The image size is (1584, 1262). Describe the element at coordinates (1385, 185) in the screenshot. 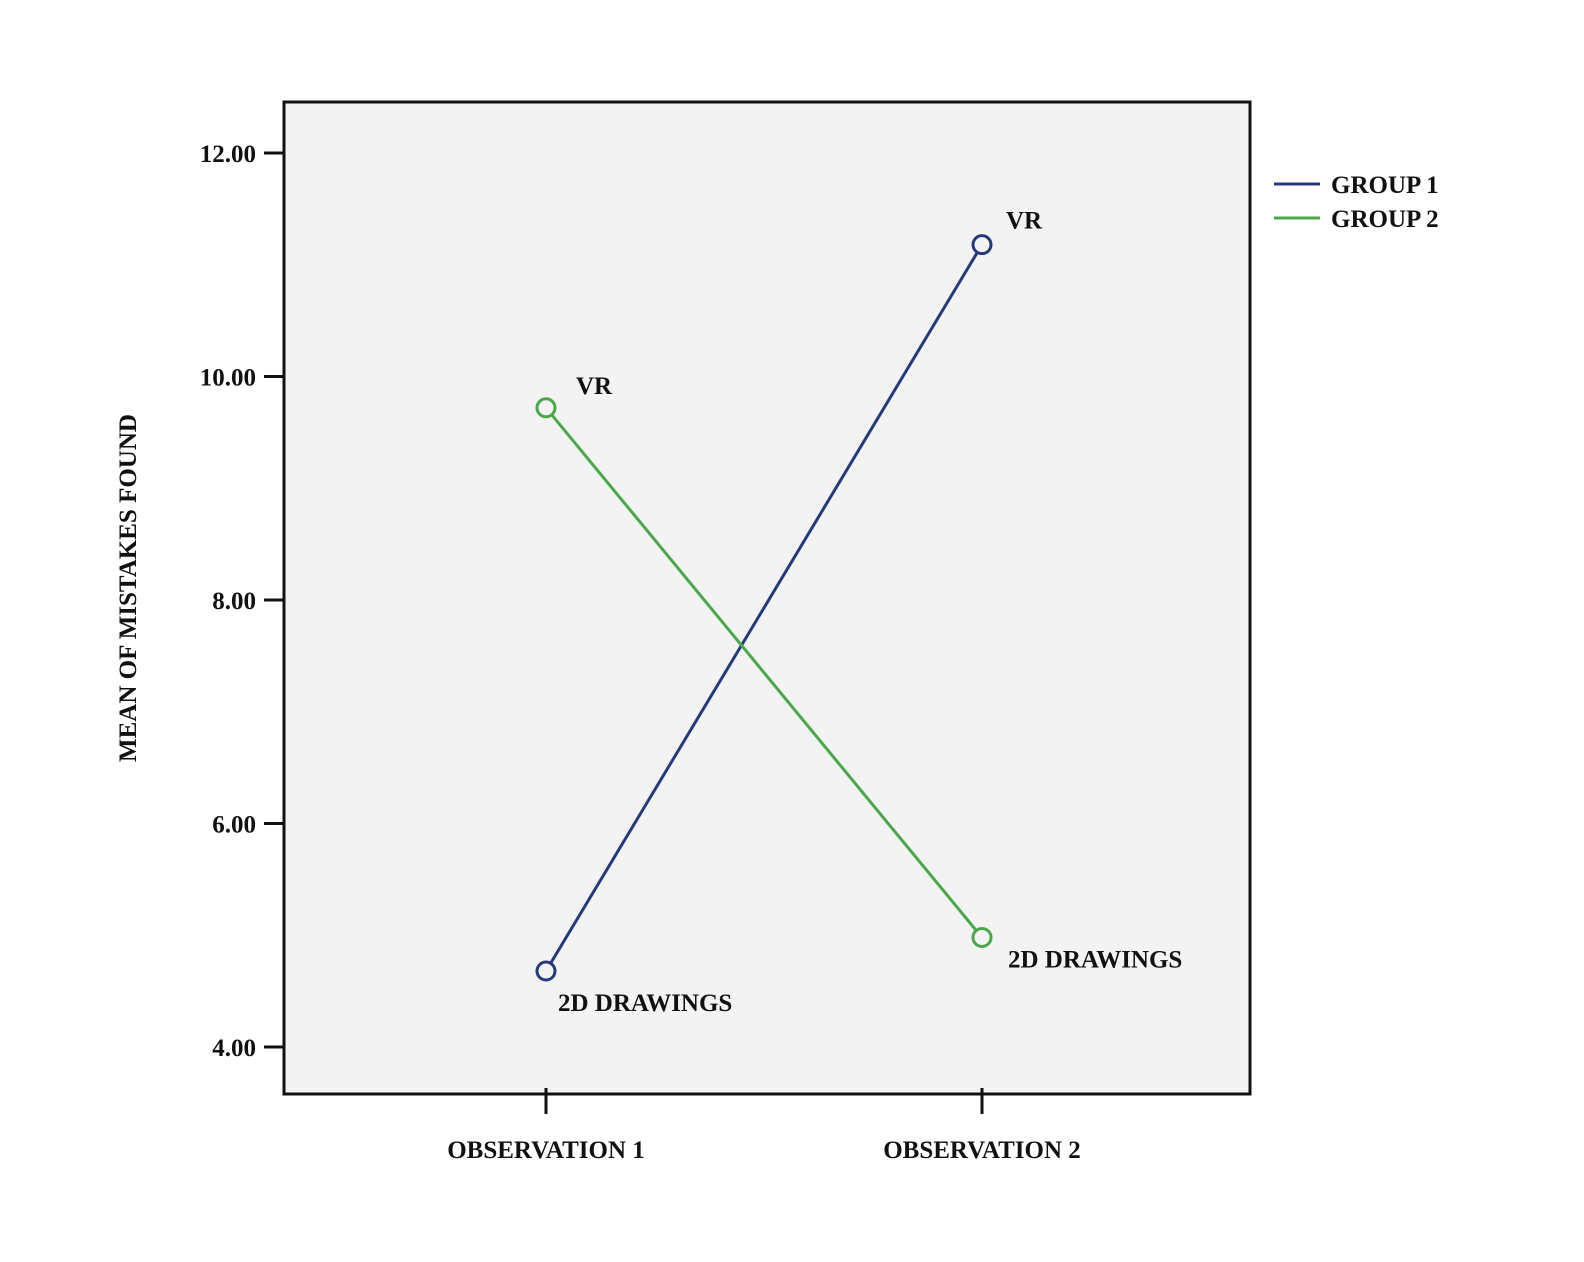

I see `legend-label: GROUP 1` at that location.